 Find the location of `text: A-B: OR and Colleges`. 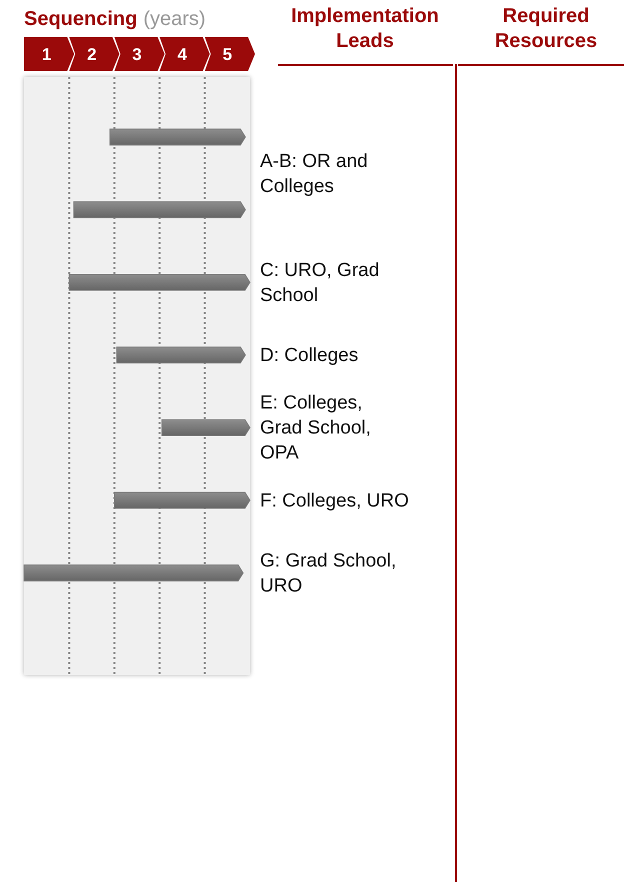

text: A-B: OR and Colleges is located at coordinates (314, 173).